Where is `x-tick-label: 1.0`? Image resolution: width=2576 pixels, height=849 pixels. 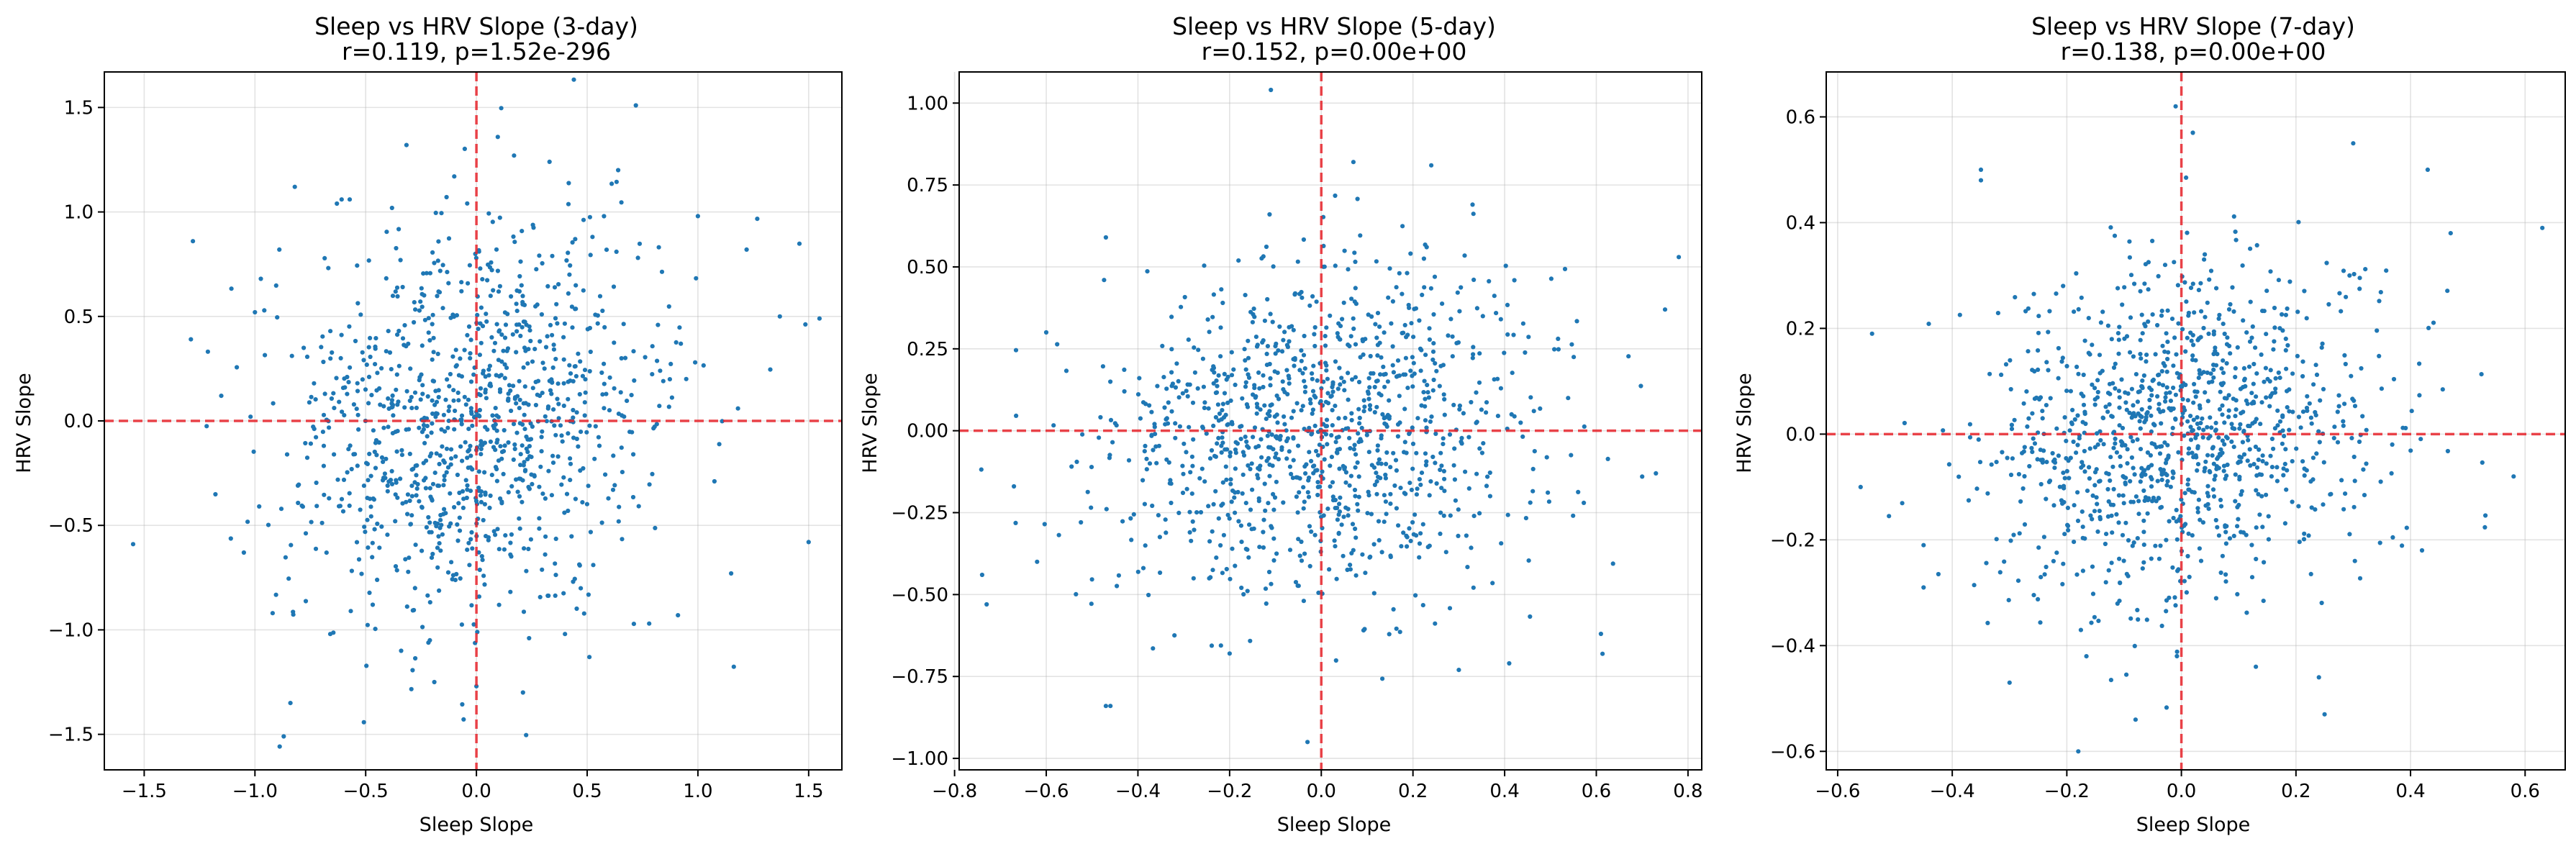 x-tick-label: 1.0 is located at coordinates (697, 792).